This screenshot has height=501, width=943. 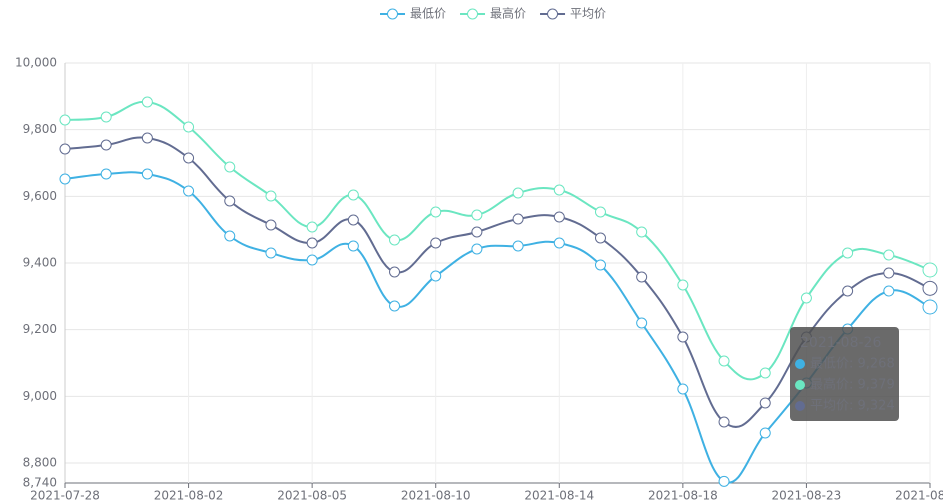 What do you see at coordinates (40, 483) in the screenshot?
I see `y-tick-label: 8,740` at bounding box center [40, 483].